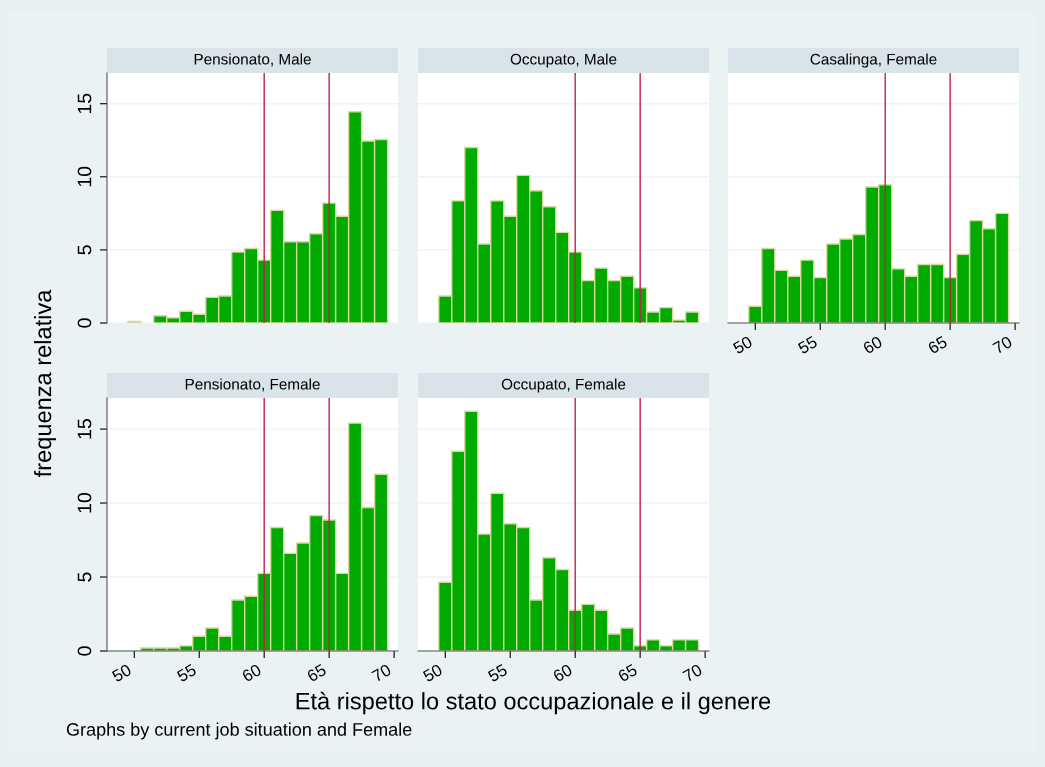  Describe the element at coordinates (239, 731) in the screenshot. I see `text: Graphs by current job situation and Female` at that location.